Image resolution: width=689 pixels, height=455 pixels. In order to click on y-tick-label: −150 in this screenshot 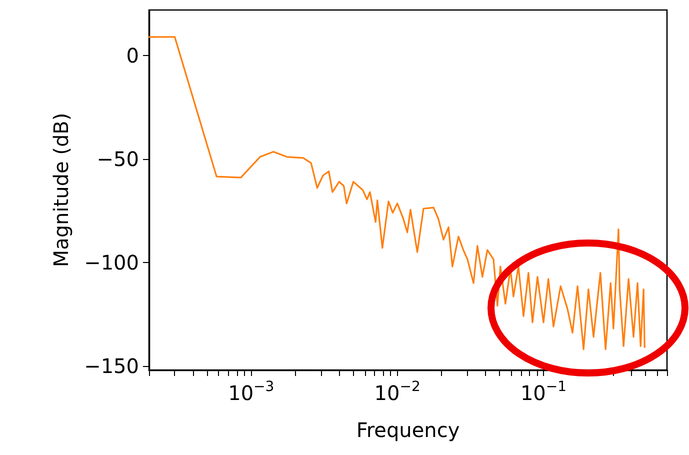, I will do `click(111, 366)`.